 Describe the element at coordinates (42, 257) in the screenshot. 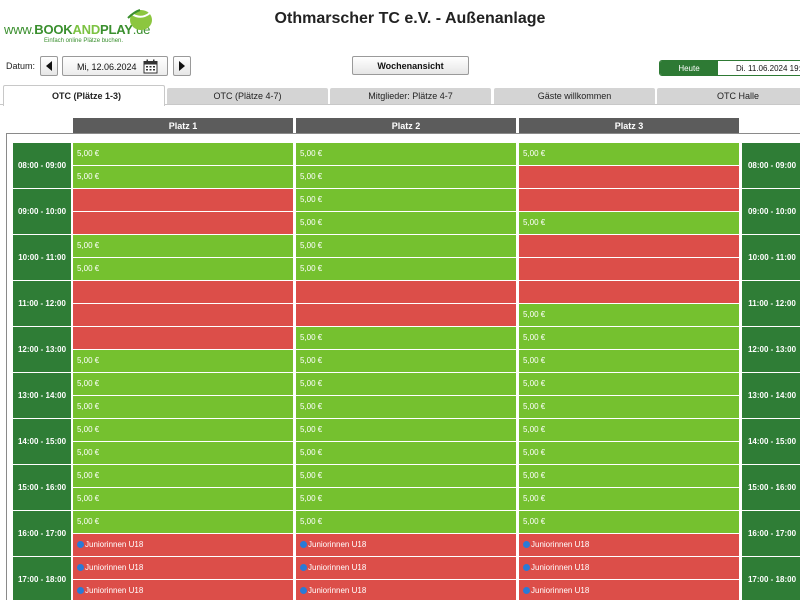

I see `time-label-left: 10:00 - 11:00` at that location.